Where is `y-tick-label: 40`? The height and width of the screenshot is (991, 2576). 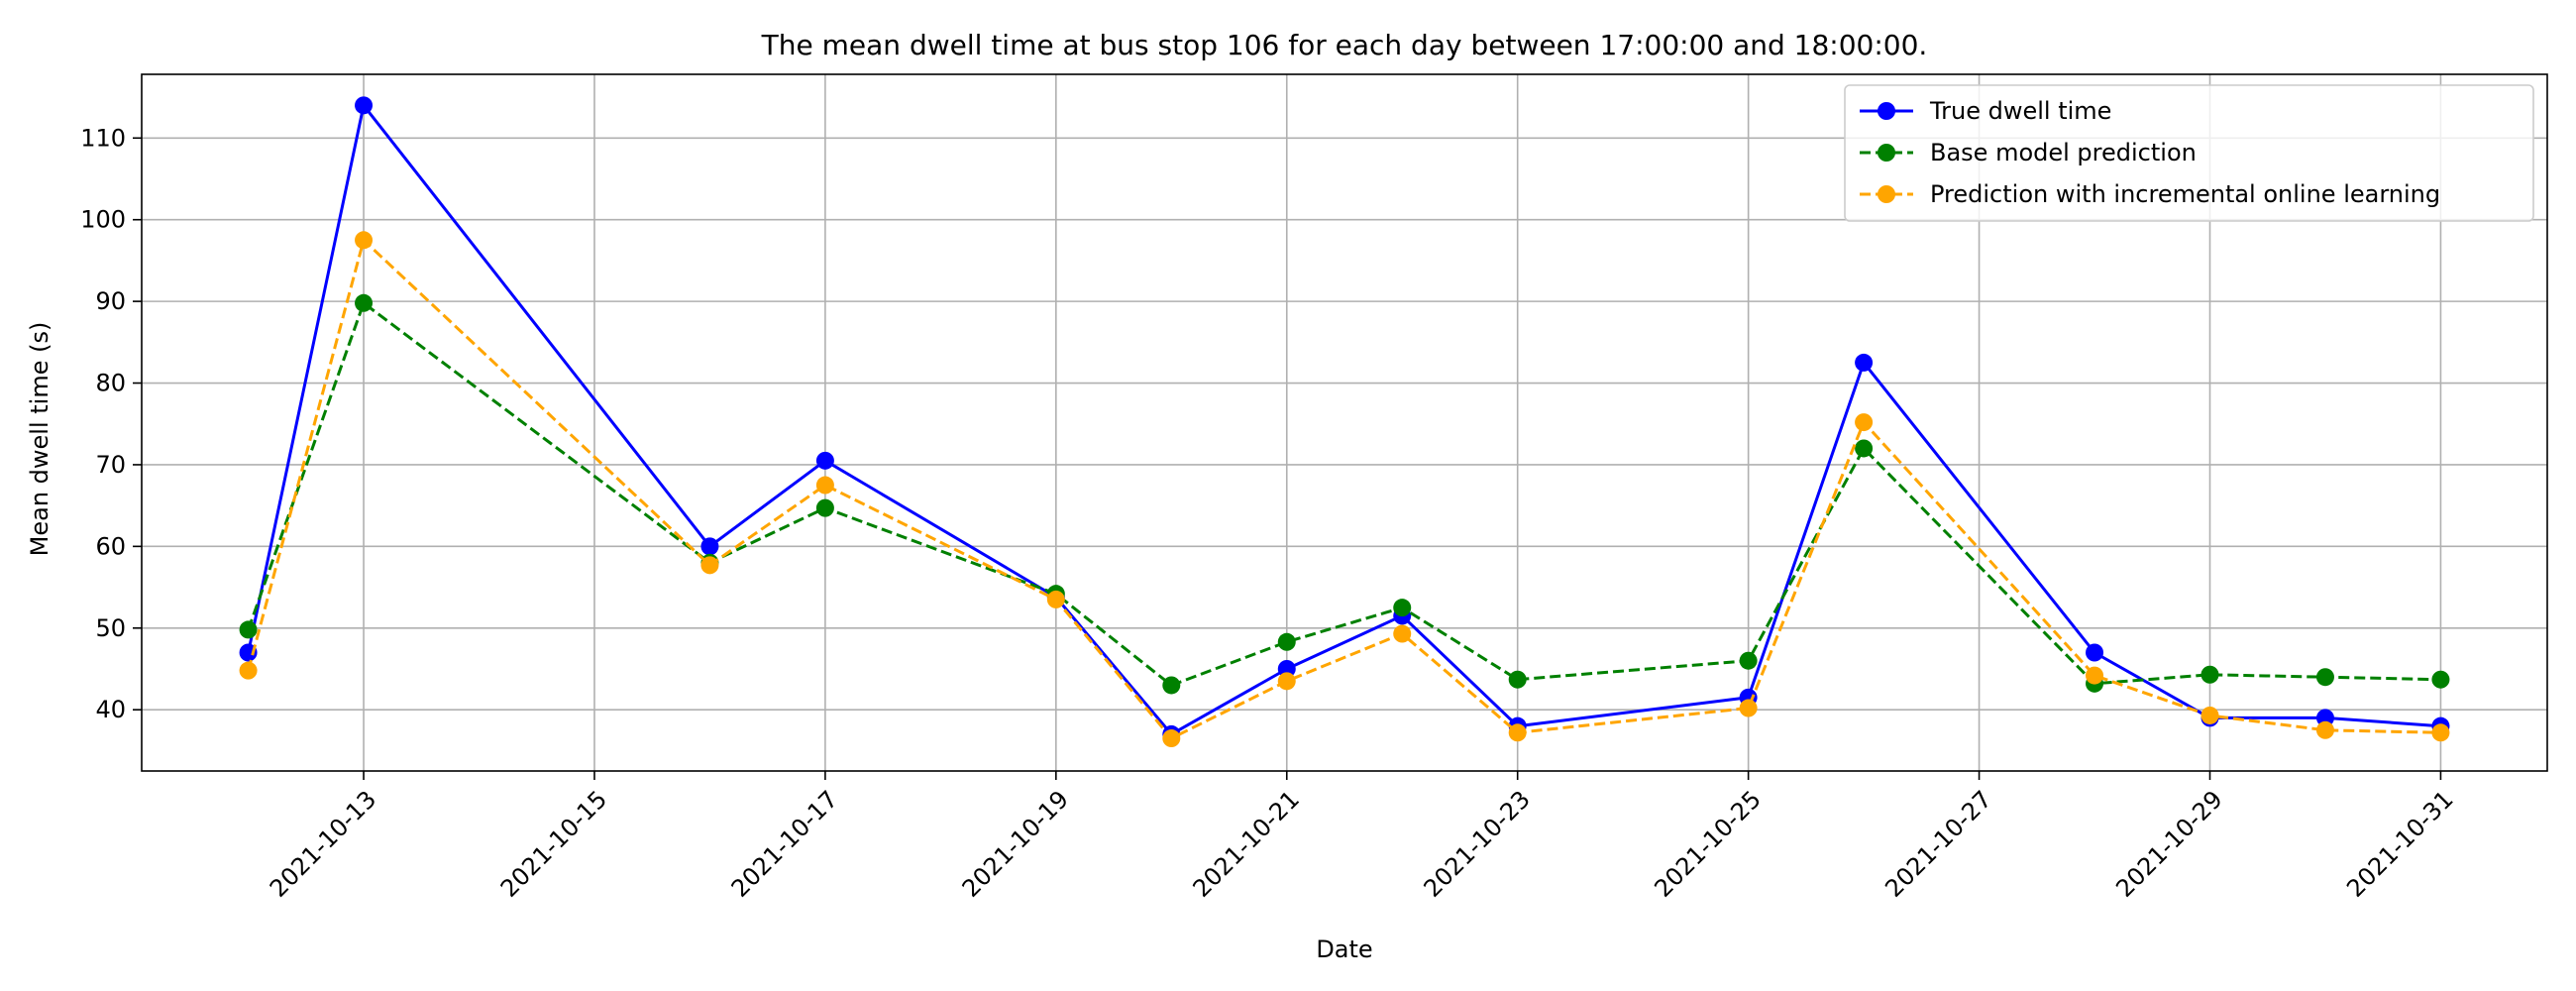 y-tick-label: 40 is located at coordinates (110, 709).